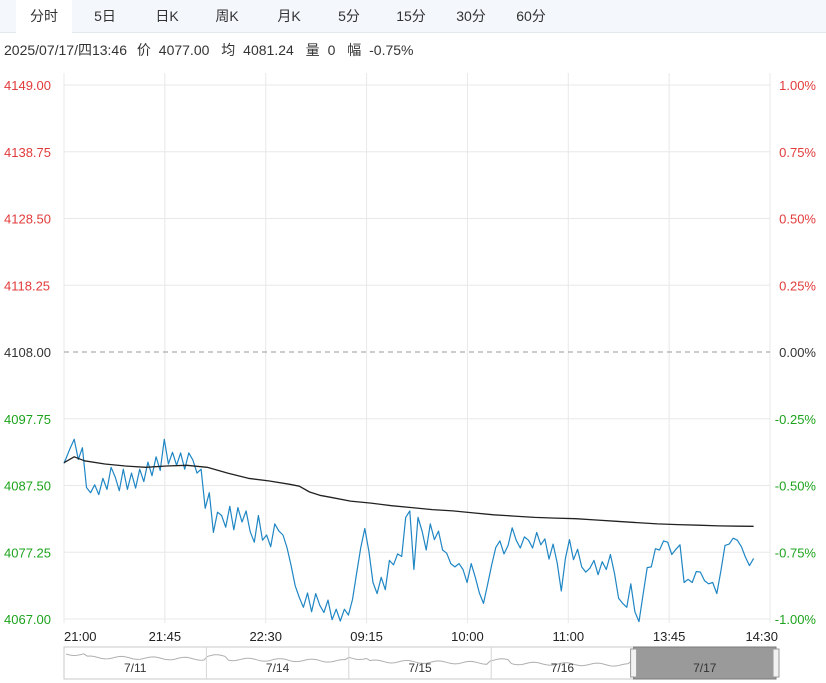 The image size is (826, 683). What do you see at coordinates (420, 668) in the screenshot?
I see `navigator-date-label: 7/15` at bounding box center [420, 668].